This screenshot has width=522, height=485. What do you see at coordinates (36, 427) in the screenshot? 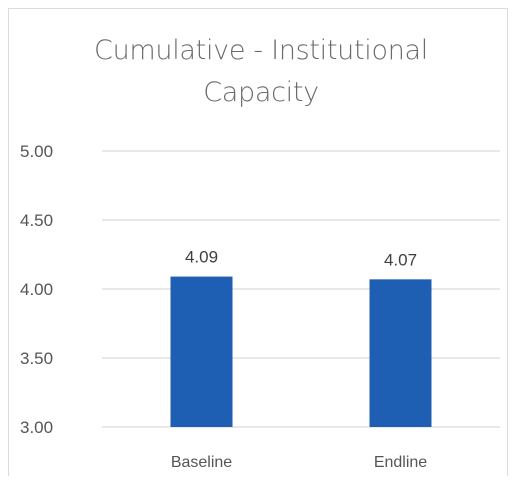
I see `y-tick-label-0: 3.00` at bounding box center [36, 427].